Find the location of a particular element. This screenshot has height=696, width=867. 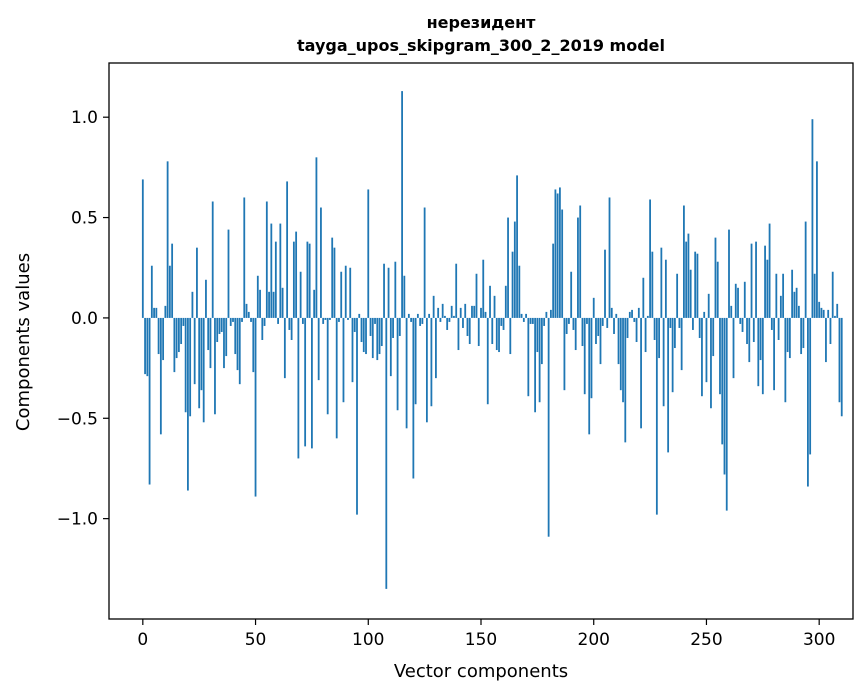

chart-title: нерезидент is located at coordinates (482, 22).